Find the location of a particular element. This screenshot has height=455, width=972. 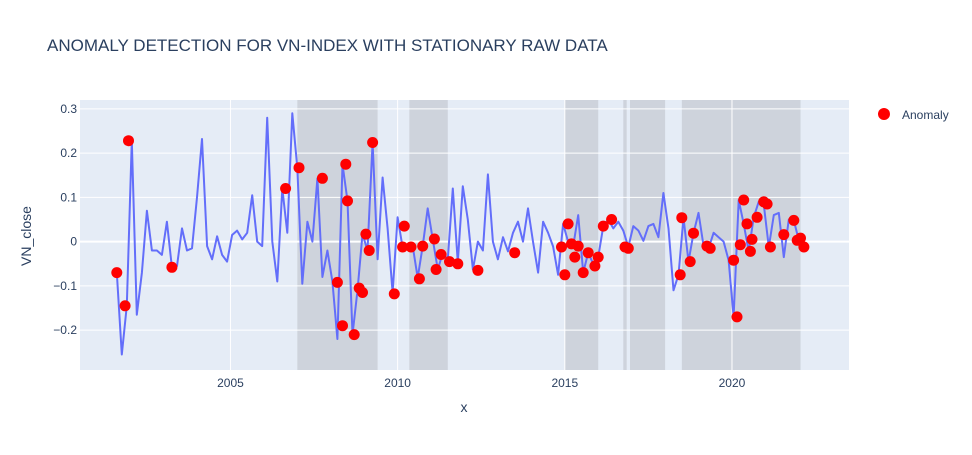

y-tick-label: 0.3 is located at coordinates (68, 109).